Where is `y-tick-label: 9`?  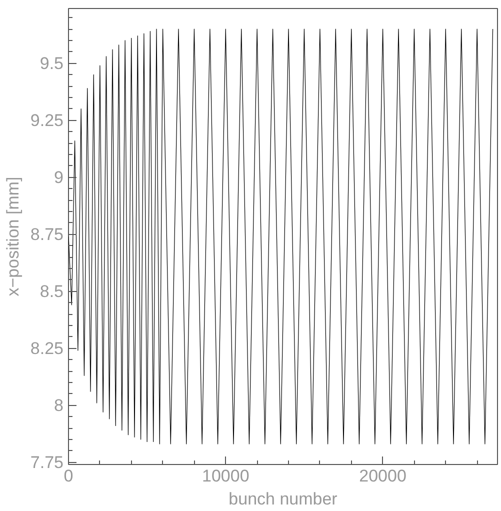
y-tick-label: 9 is located at coordinates (59, 178).